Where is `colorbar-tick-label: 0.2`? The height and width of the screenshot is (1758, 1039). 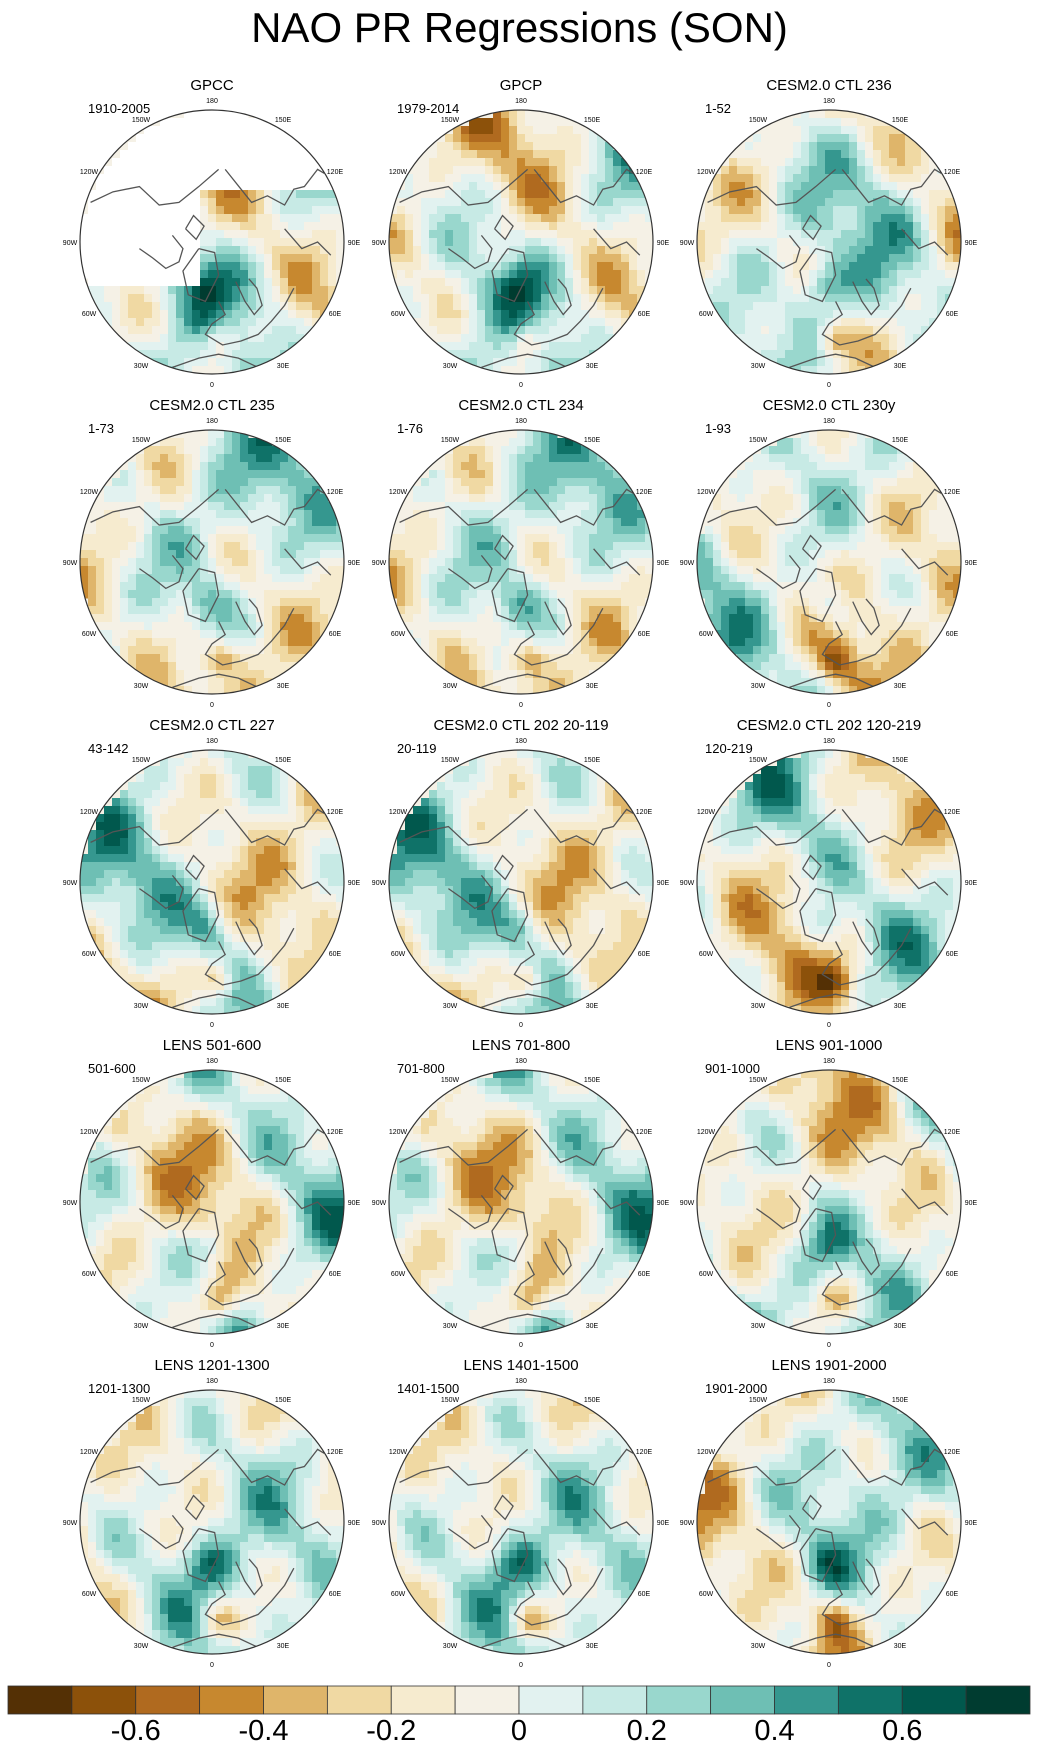
colorbar-tick-label: 0.2 is located at coordinates (647, 1731).